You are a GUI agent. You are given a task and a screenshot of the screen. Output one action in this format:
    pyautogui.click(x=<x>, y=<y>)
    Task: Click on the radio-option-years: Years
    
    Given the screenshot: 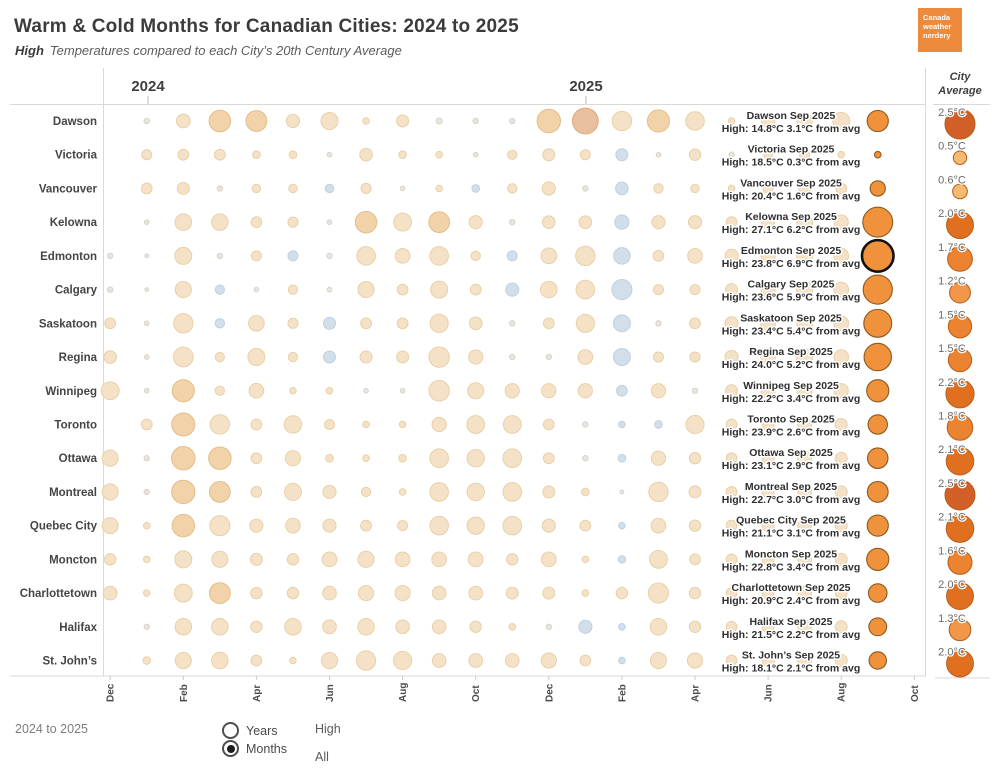 What is the action you would take?
    pyautogui.click(x=250, y=730)
    